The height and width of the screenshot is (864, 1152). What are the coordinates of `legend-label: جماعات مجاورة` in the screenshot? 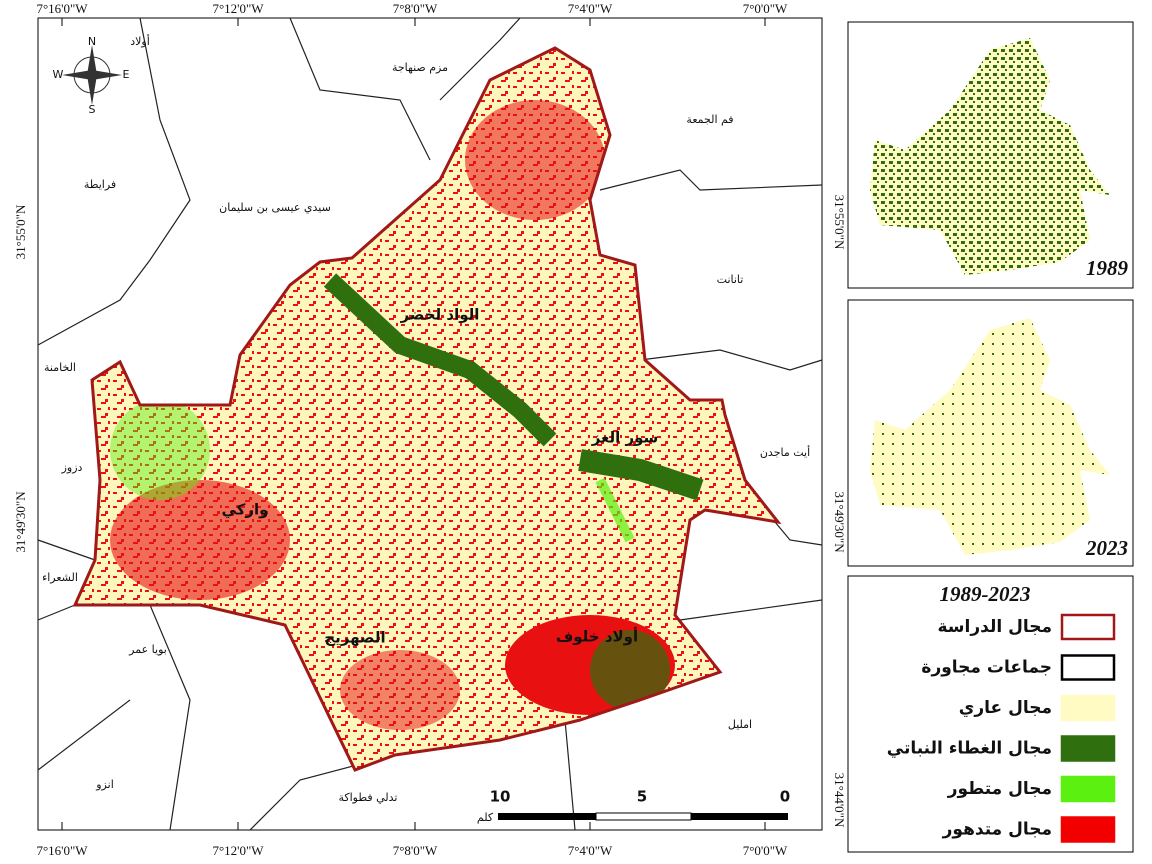 It's located at (986, 668).